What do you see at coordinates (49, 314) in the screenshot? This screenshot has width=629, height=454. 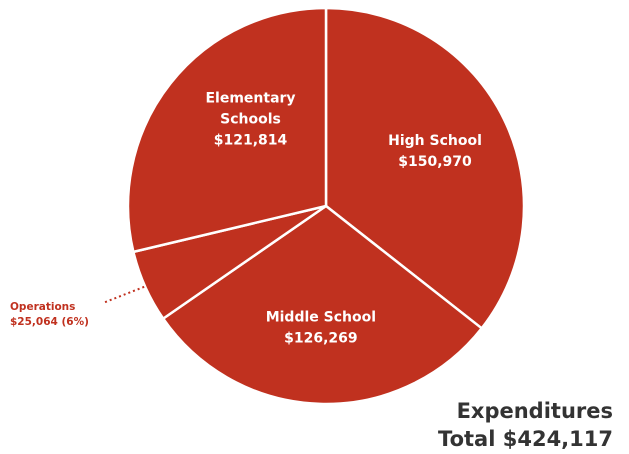 I see `slice-operations-label: Operations $25,064 (6%)` at bounding box center [49, 314].